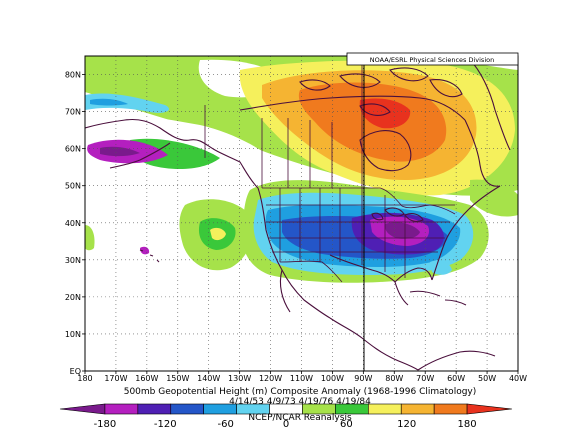 This screenshot has height=441, width=565. I want to click on credit-label: NOAA/ESRL Physical Sciences Division, so click(432, 60).